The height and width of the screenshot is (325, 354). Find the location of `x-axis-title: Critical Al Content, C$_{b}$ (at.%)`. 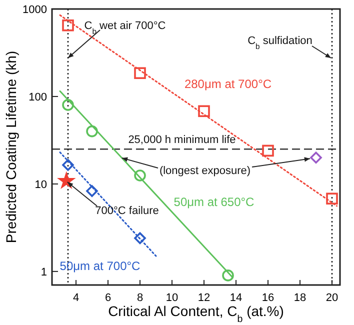

x-axis-title: Critical Al Content, C$_{b}$ (at.%) is located at coordinates (196, 313).